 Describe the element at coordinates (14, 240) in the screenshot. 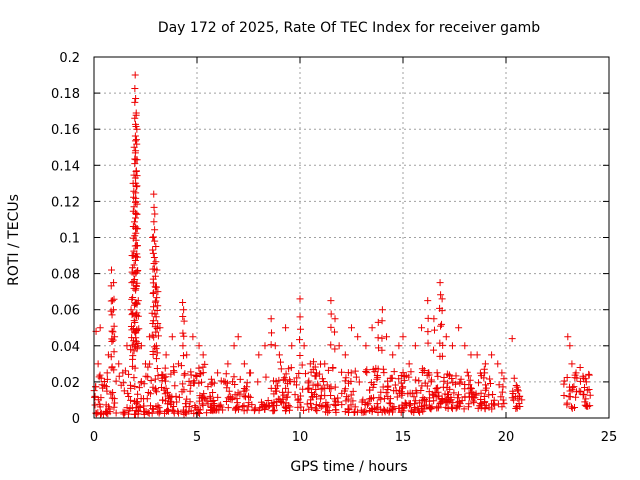

I see `y-axis-label: ROTI / TECUs` at that location.